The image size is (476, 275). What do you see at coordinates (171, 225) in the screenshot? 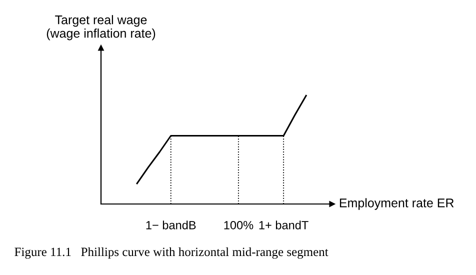
I see `x-tick-label: 1− bandB` at bounding box center [171, 225].